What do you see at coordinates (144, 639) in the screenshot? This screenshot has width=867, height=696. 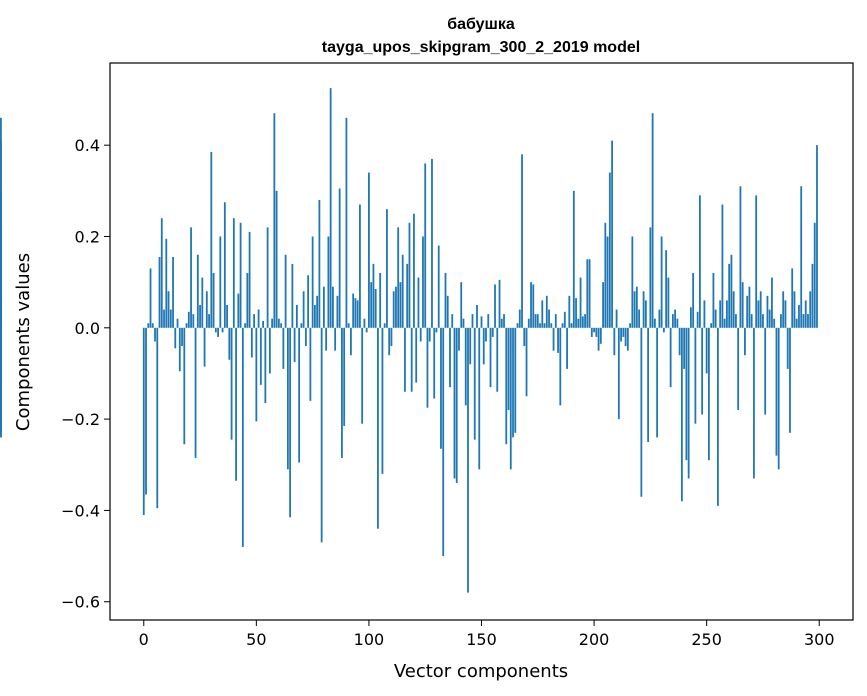 I see `x-tick-label: 0` at bounding box center [144, 639].